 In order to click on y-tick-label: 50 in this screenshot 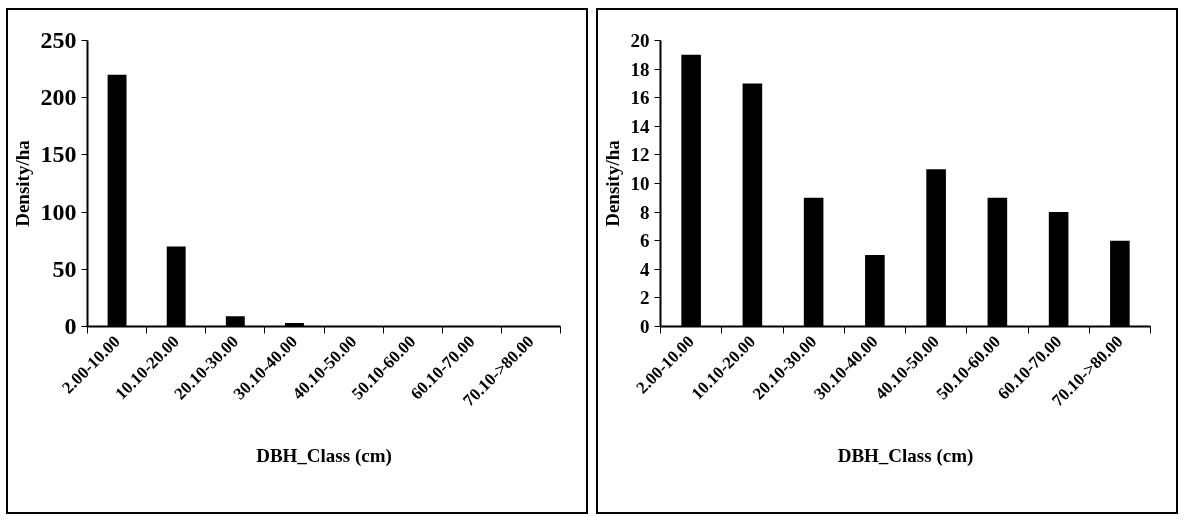, I will do `click(64, 268)`.